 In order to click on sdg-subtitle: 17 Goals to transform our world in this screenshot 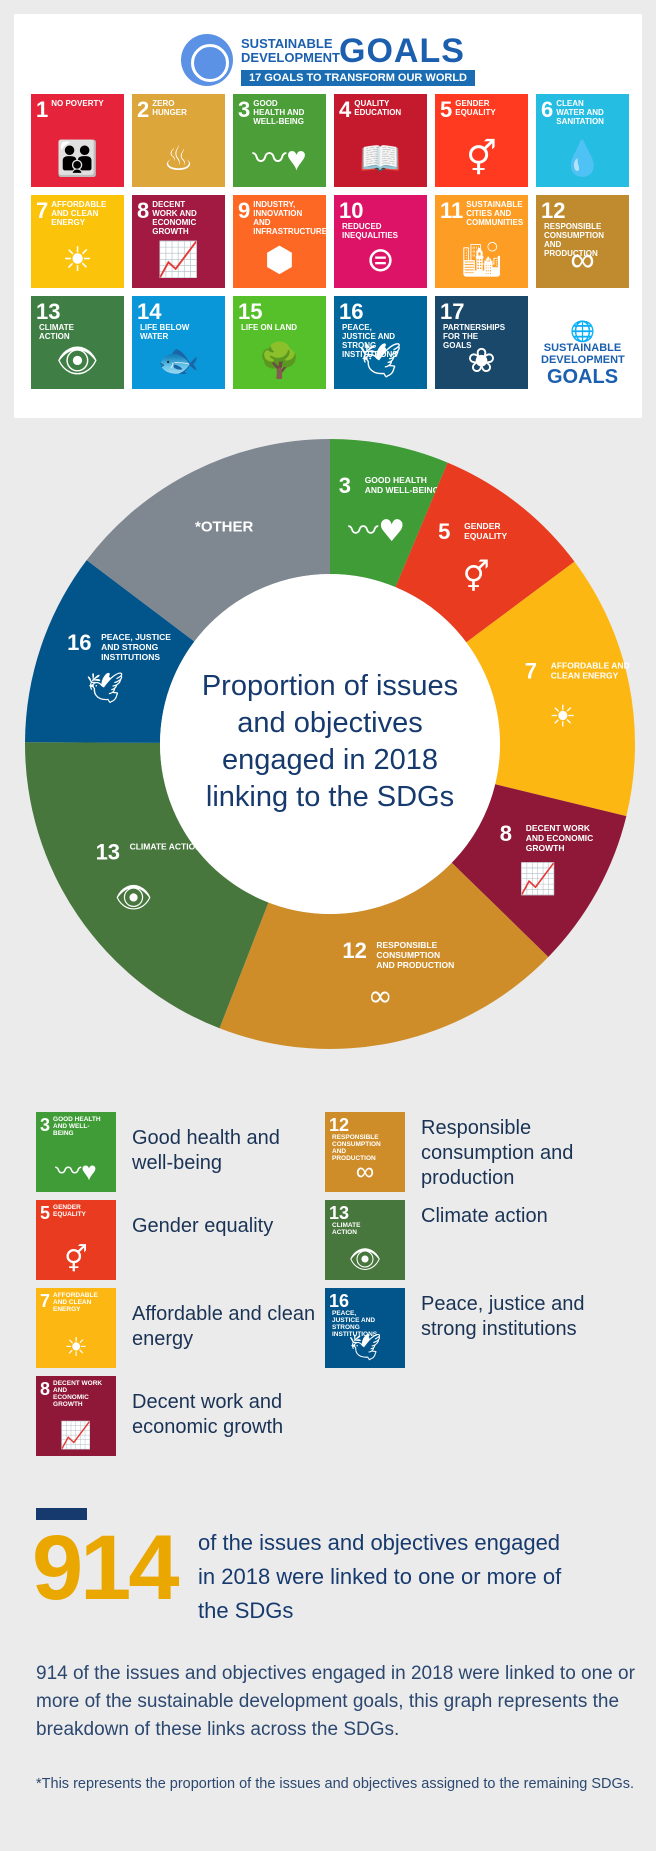, I will do `click(358, 78)`.